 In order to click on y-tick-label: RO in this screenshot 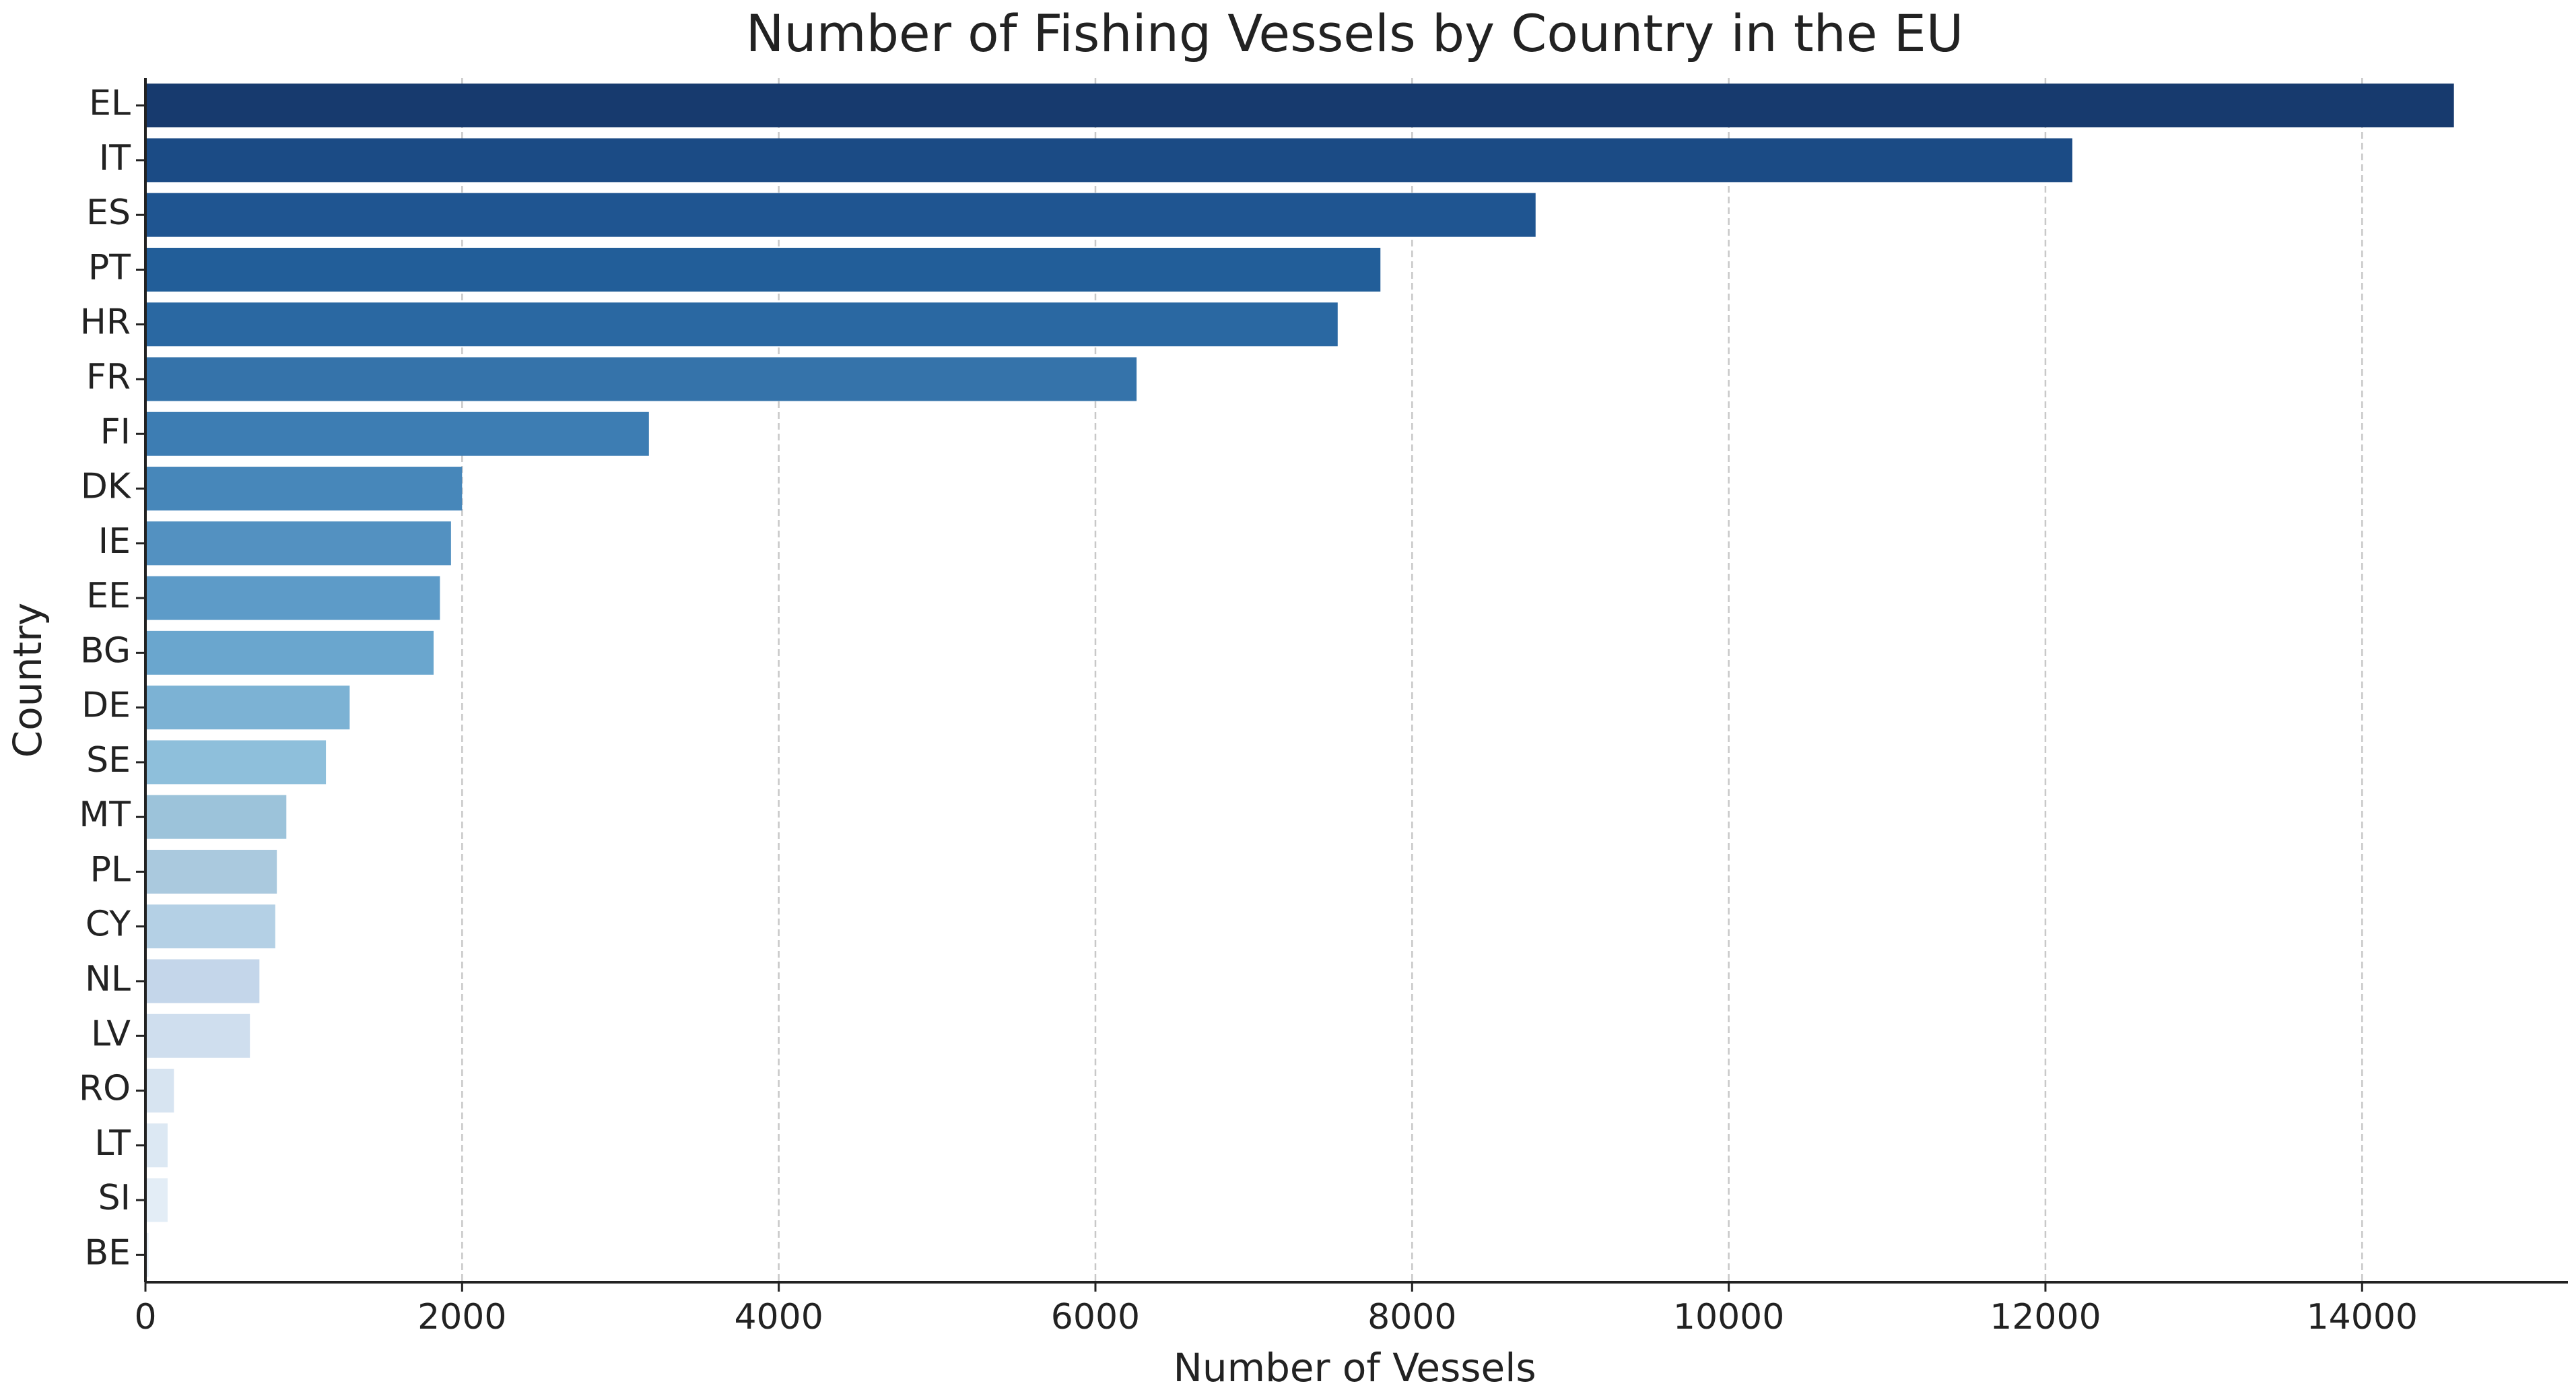, I will do `click(105, 1089)`.